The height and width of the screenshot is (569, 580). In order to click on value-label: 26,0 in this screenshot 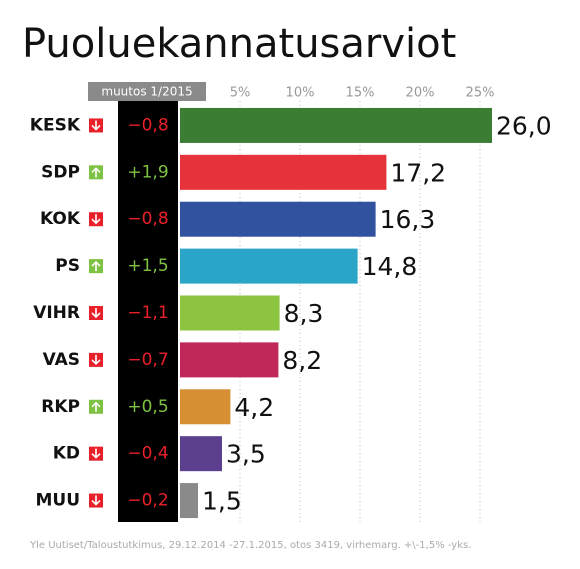, I will do `click(524, 125)`.